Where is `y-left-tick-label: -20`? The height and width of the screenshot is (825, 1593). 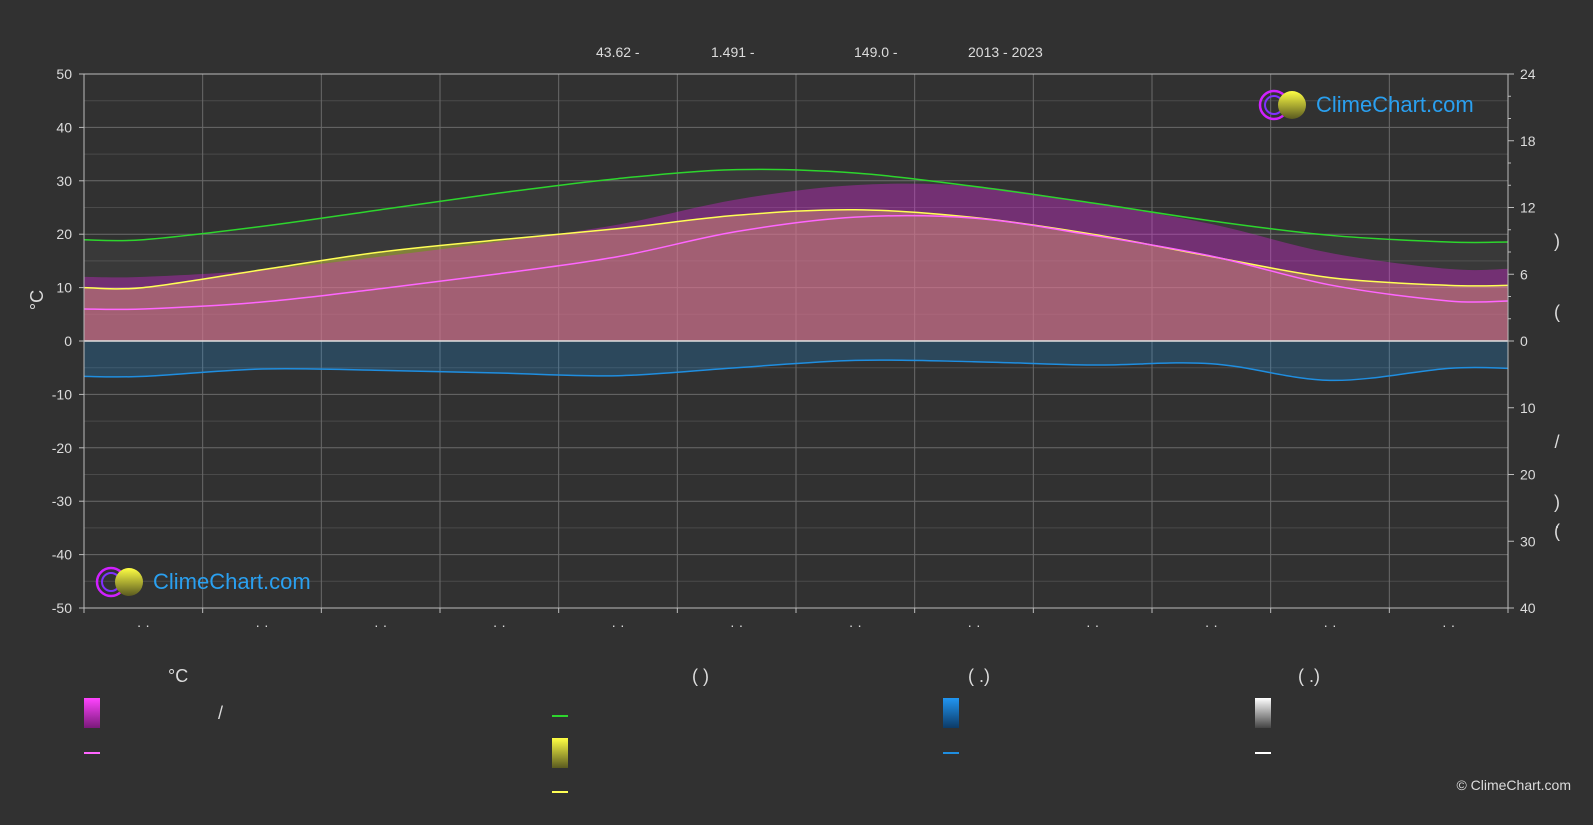
y-left-tick-label: -20 is located at coordinates (62, 448).